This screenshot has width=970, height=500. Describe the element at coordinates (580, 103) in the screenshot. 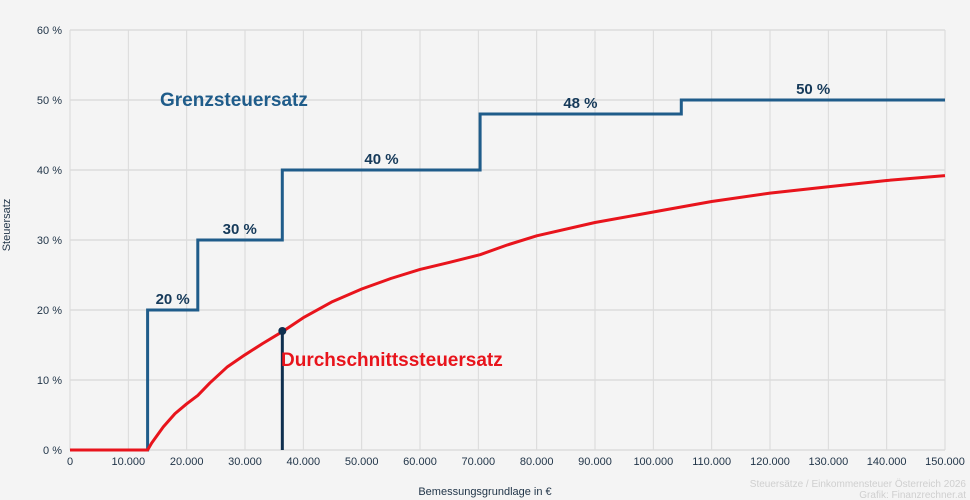

I see `step-rate-label: 48 %` at that location.